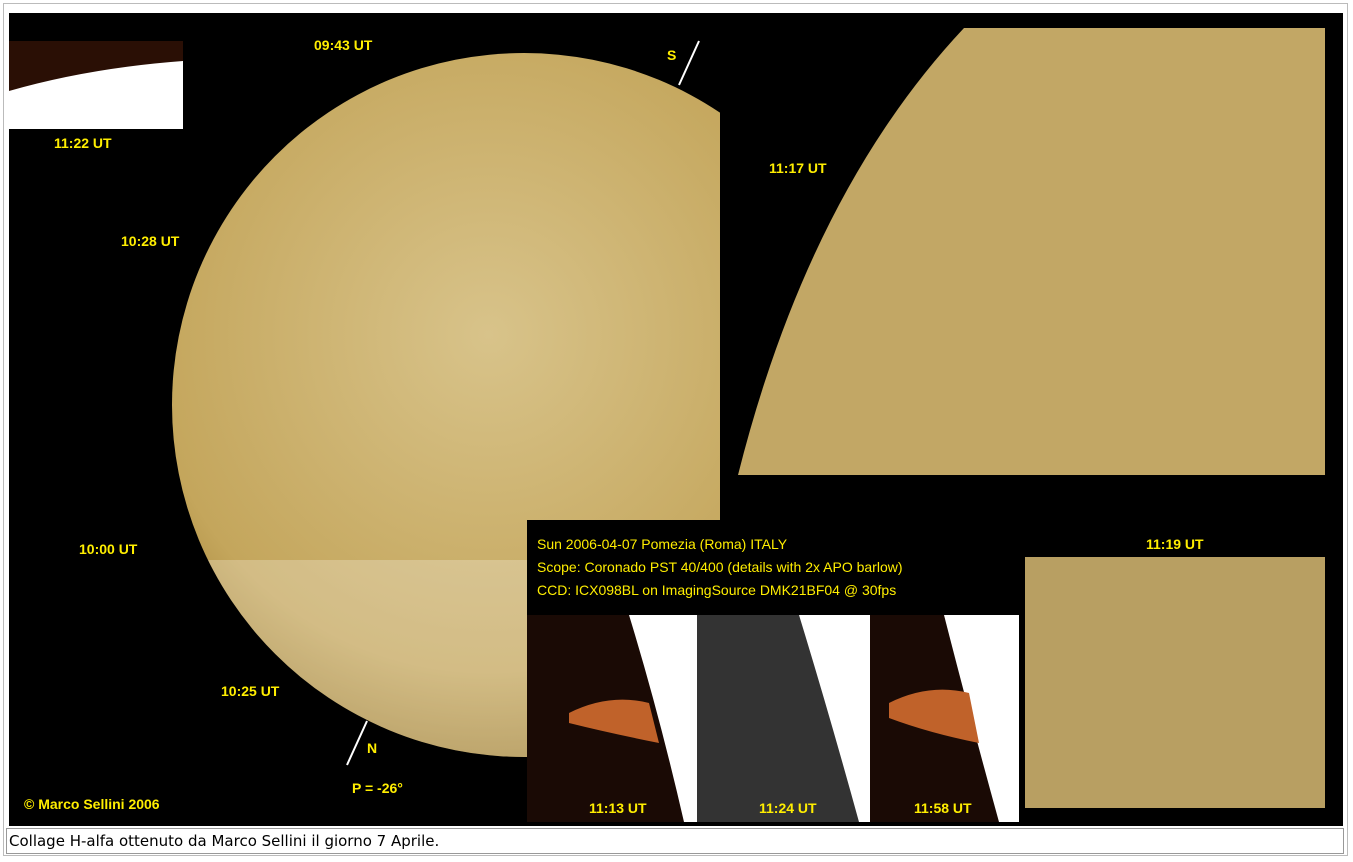 Image resolution: width=1353 pixels, height=862 pixels. I want to click on label: N, so click(372, 748).